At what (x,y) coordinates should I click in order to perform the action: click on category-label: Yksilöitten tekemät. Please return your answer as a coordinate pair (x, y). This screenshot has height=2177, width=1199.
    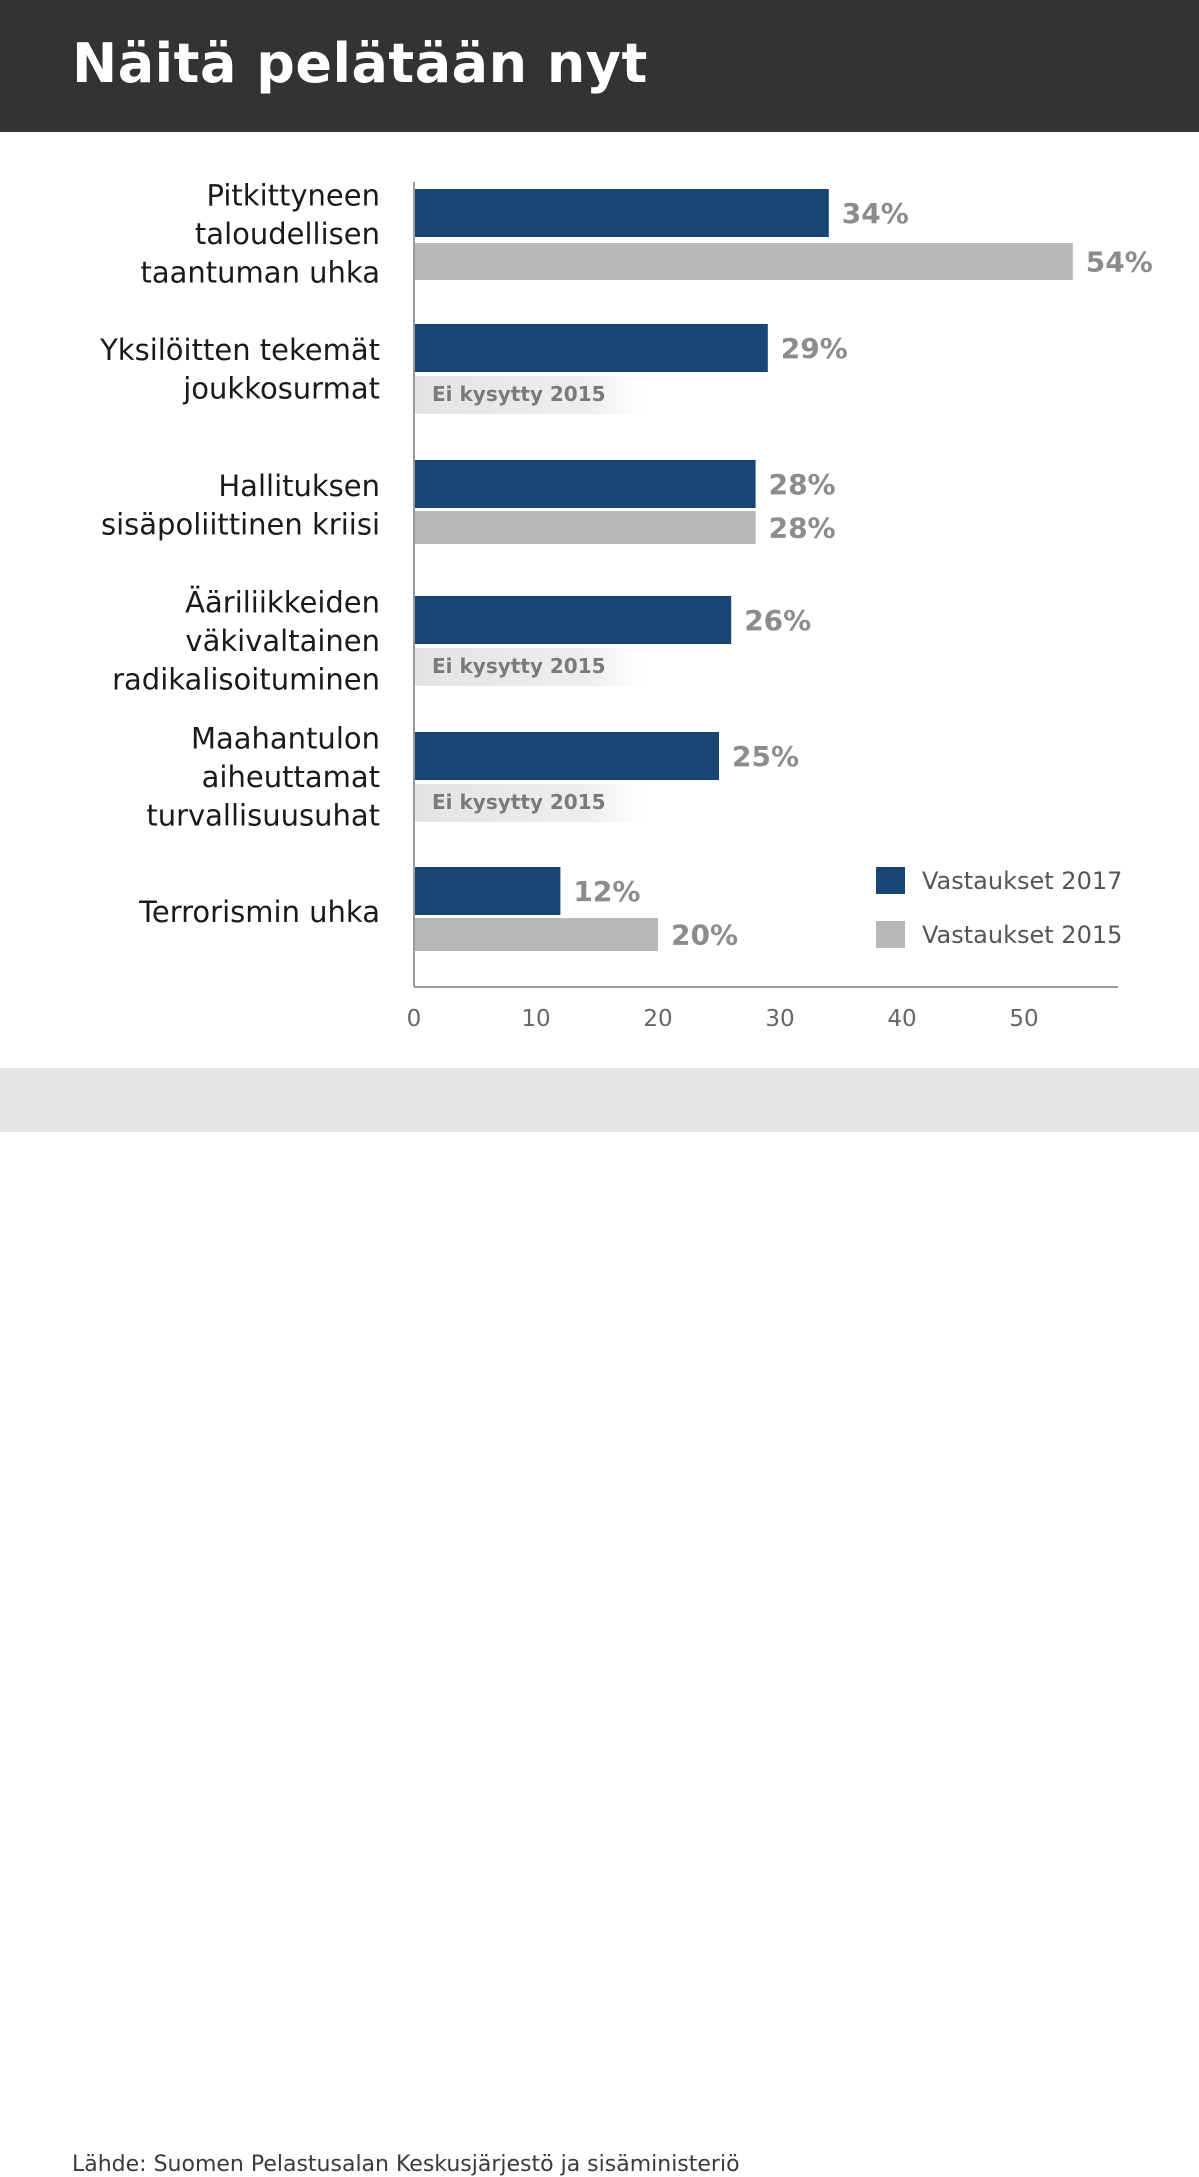
    Looking at the image, I should click on (239, 350).